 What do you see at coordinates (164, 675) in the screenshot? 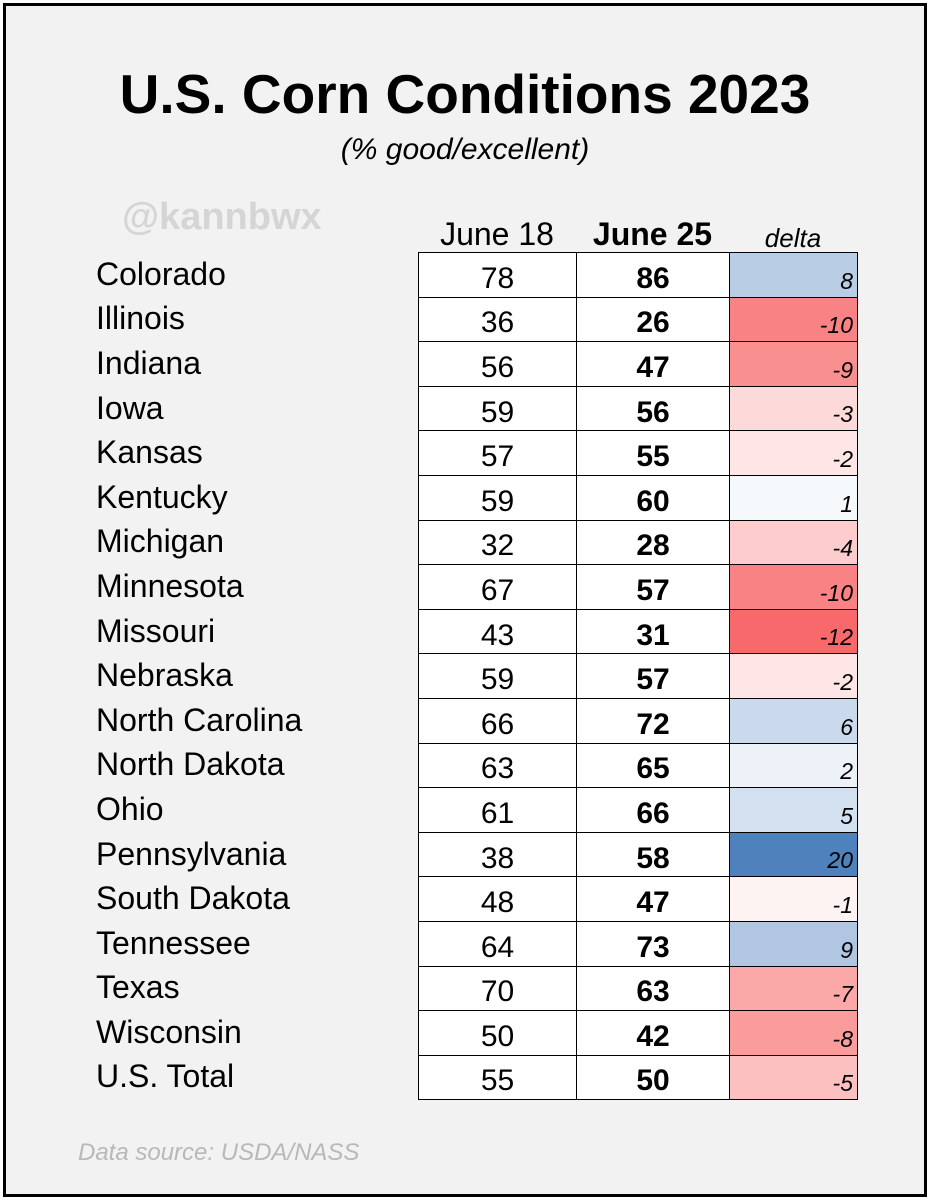
I see `state-label: Nebraska` at bounding box center [164, 675].